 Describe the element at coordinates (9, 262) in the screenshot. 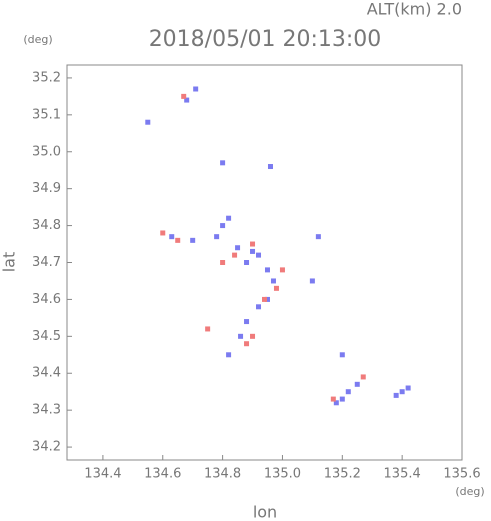

I see `y-axis-label: lat` at that location.